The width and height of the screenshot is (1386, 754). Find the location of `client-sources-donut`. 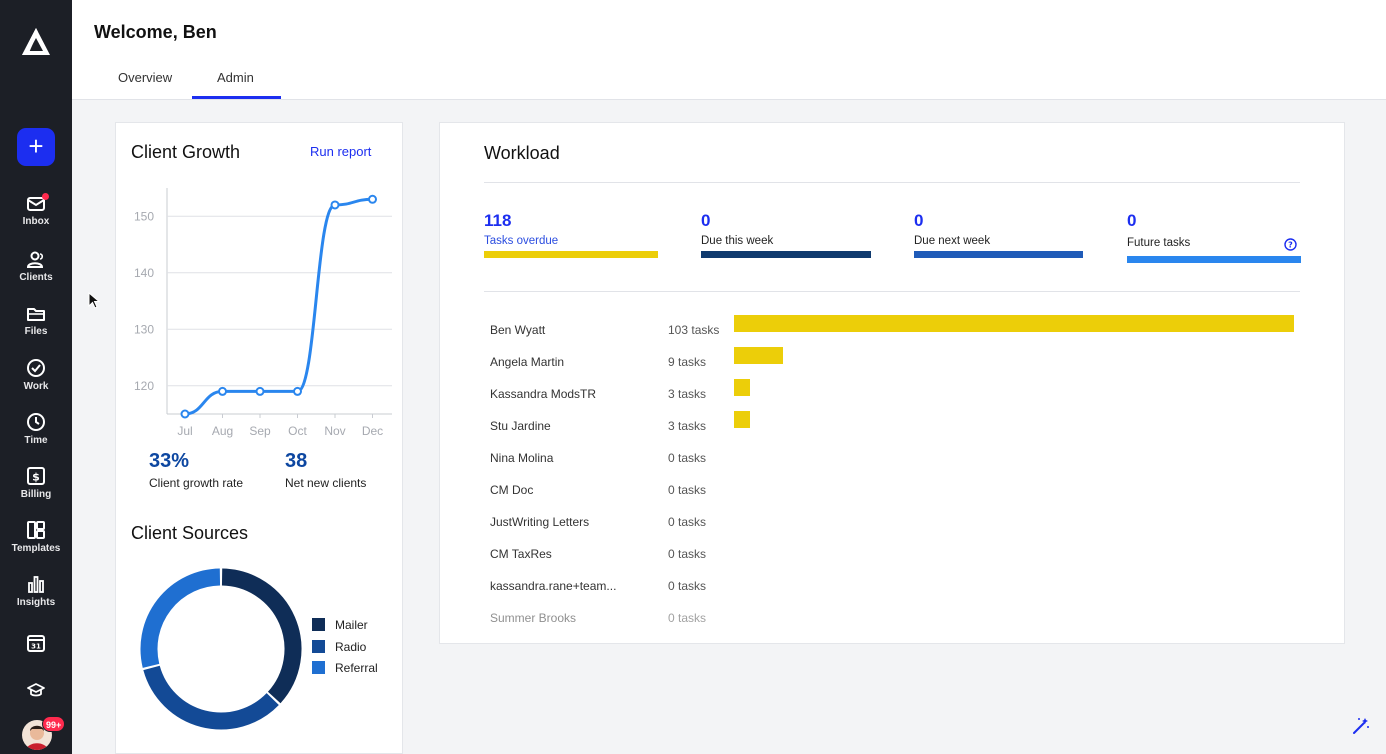

client-sources-donut is located at coordinates (221, 649).